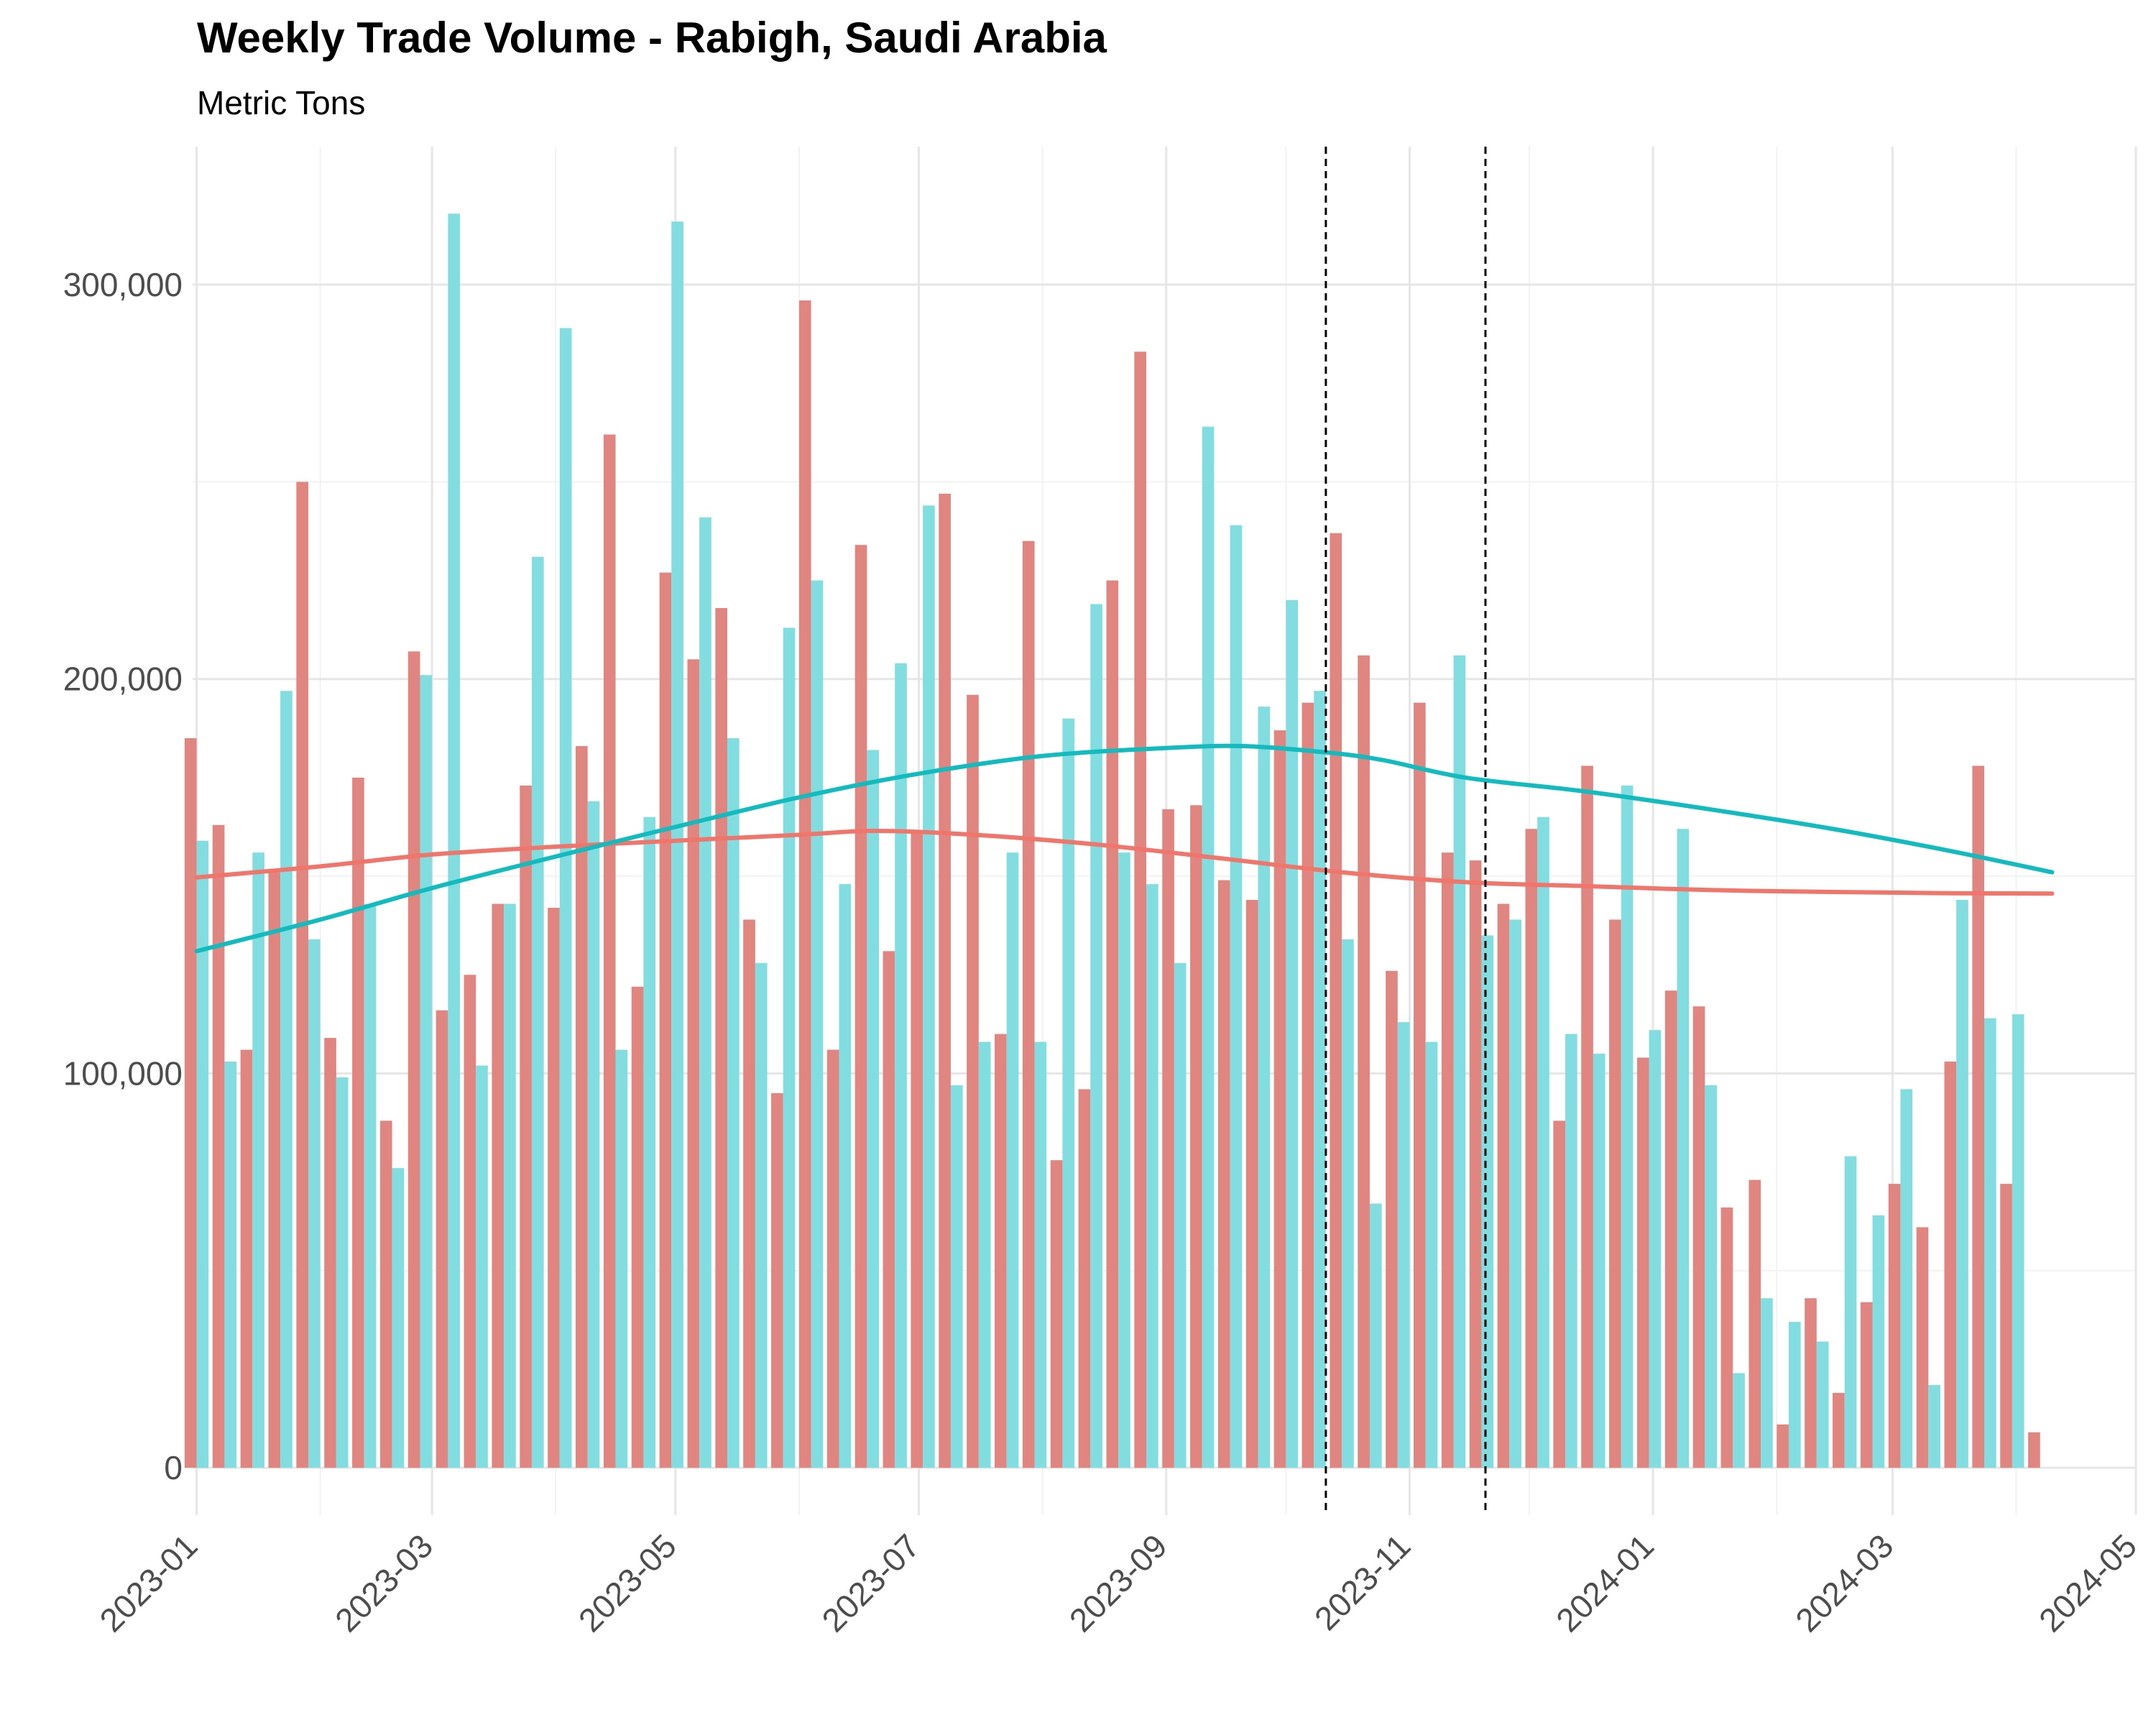  I want to click on x-tick-label: 2024-05, so click(2088, 1583).